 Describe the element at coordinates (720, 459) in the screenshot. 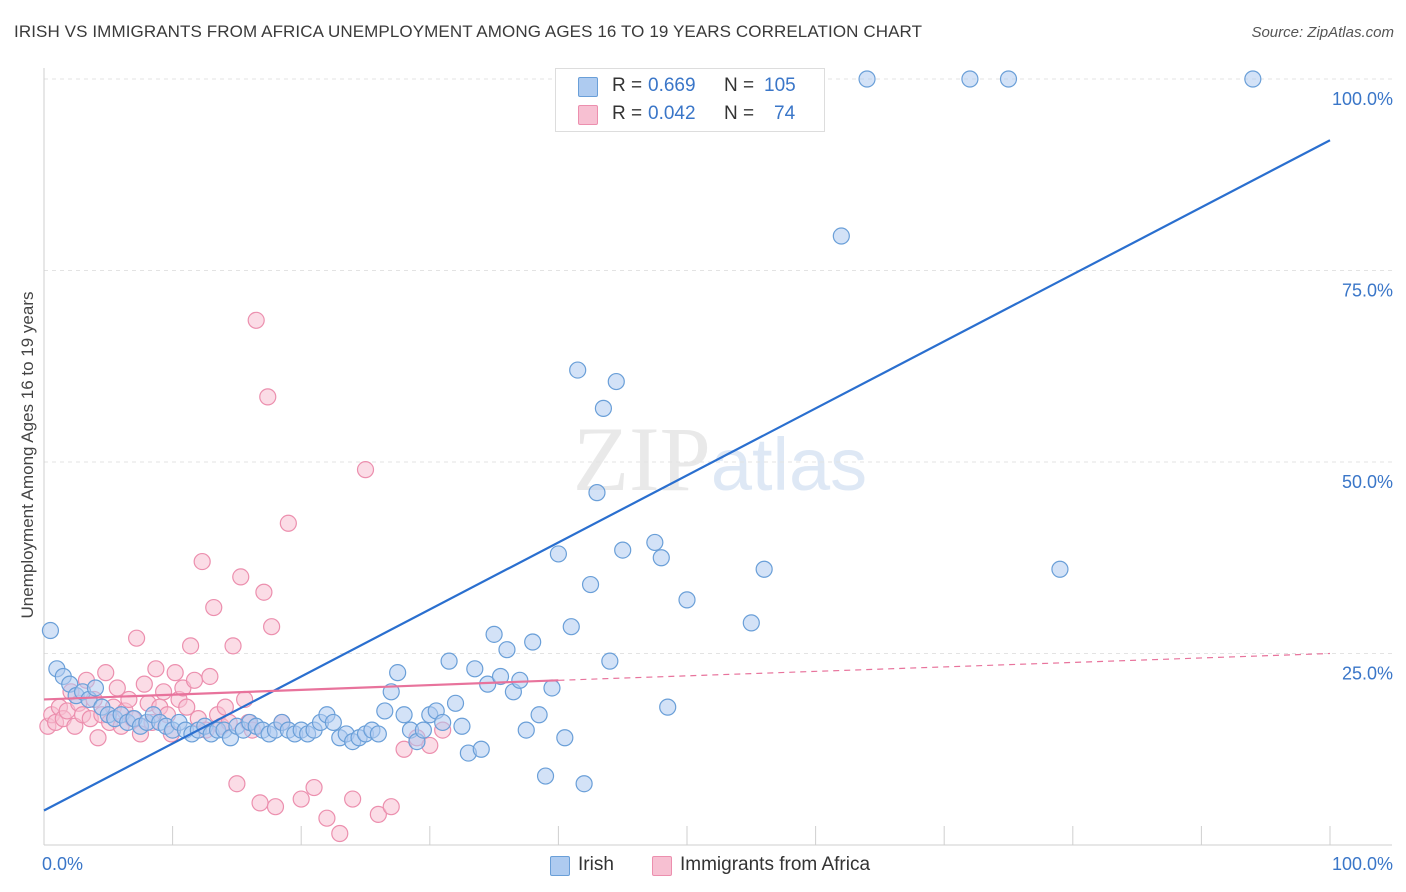

I see `watermark: ZIPatlas` at that location.